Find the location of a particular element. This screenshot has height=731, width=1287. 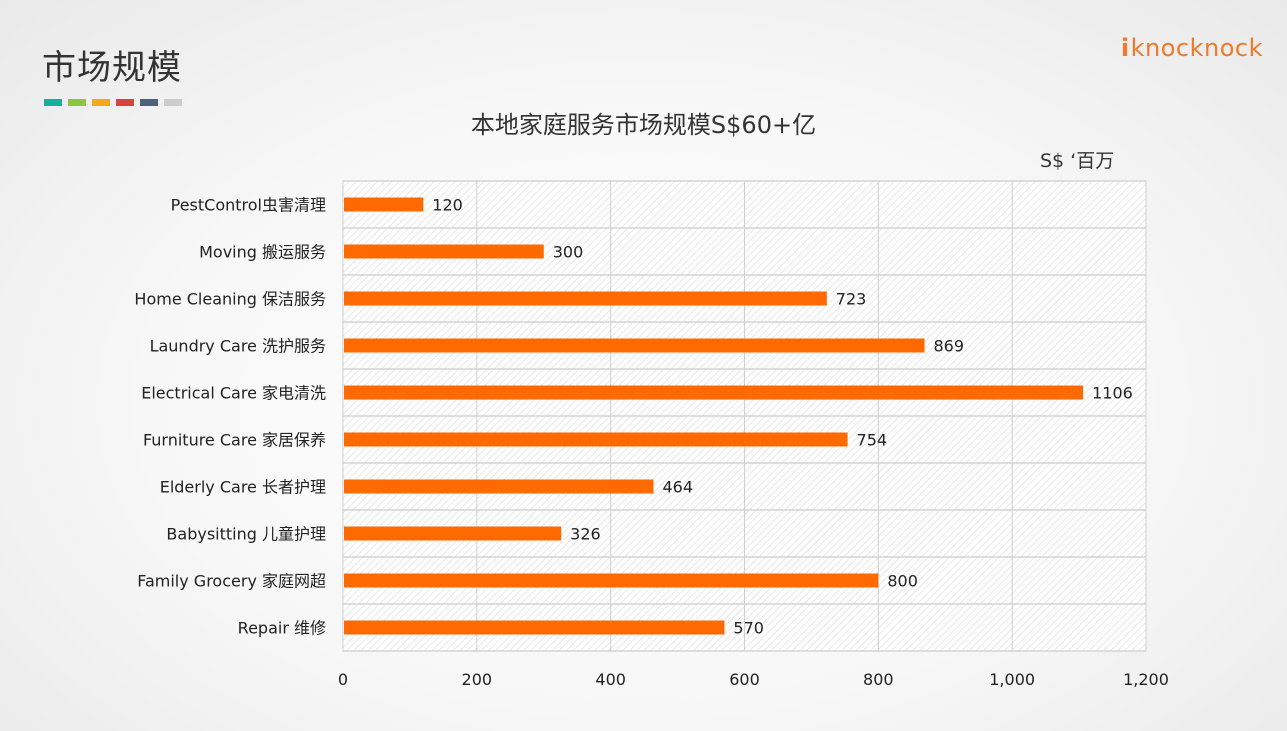

x-tick-labels: 0 200 400 600 800 1,000 1,200 is located at coordinates (753, 679).